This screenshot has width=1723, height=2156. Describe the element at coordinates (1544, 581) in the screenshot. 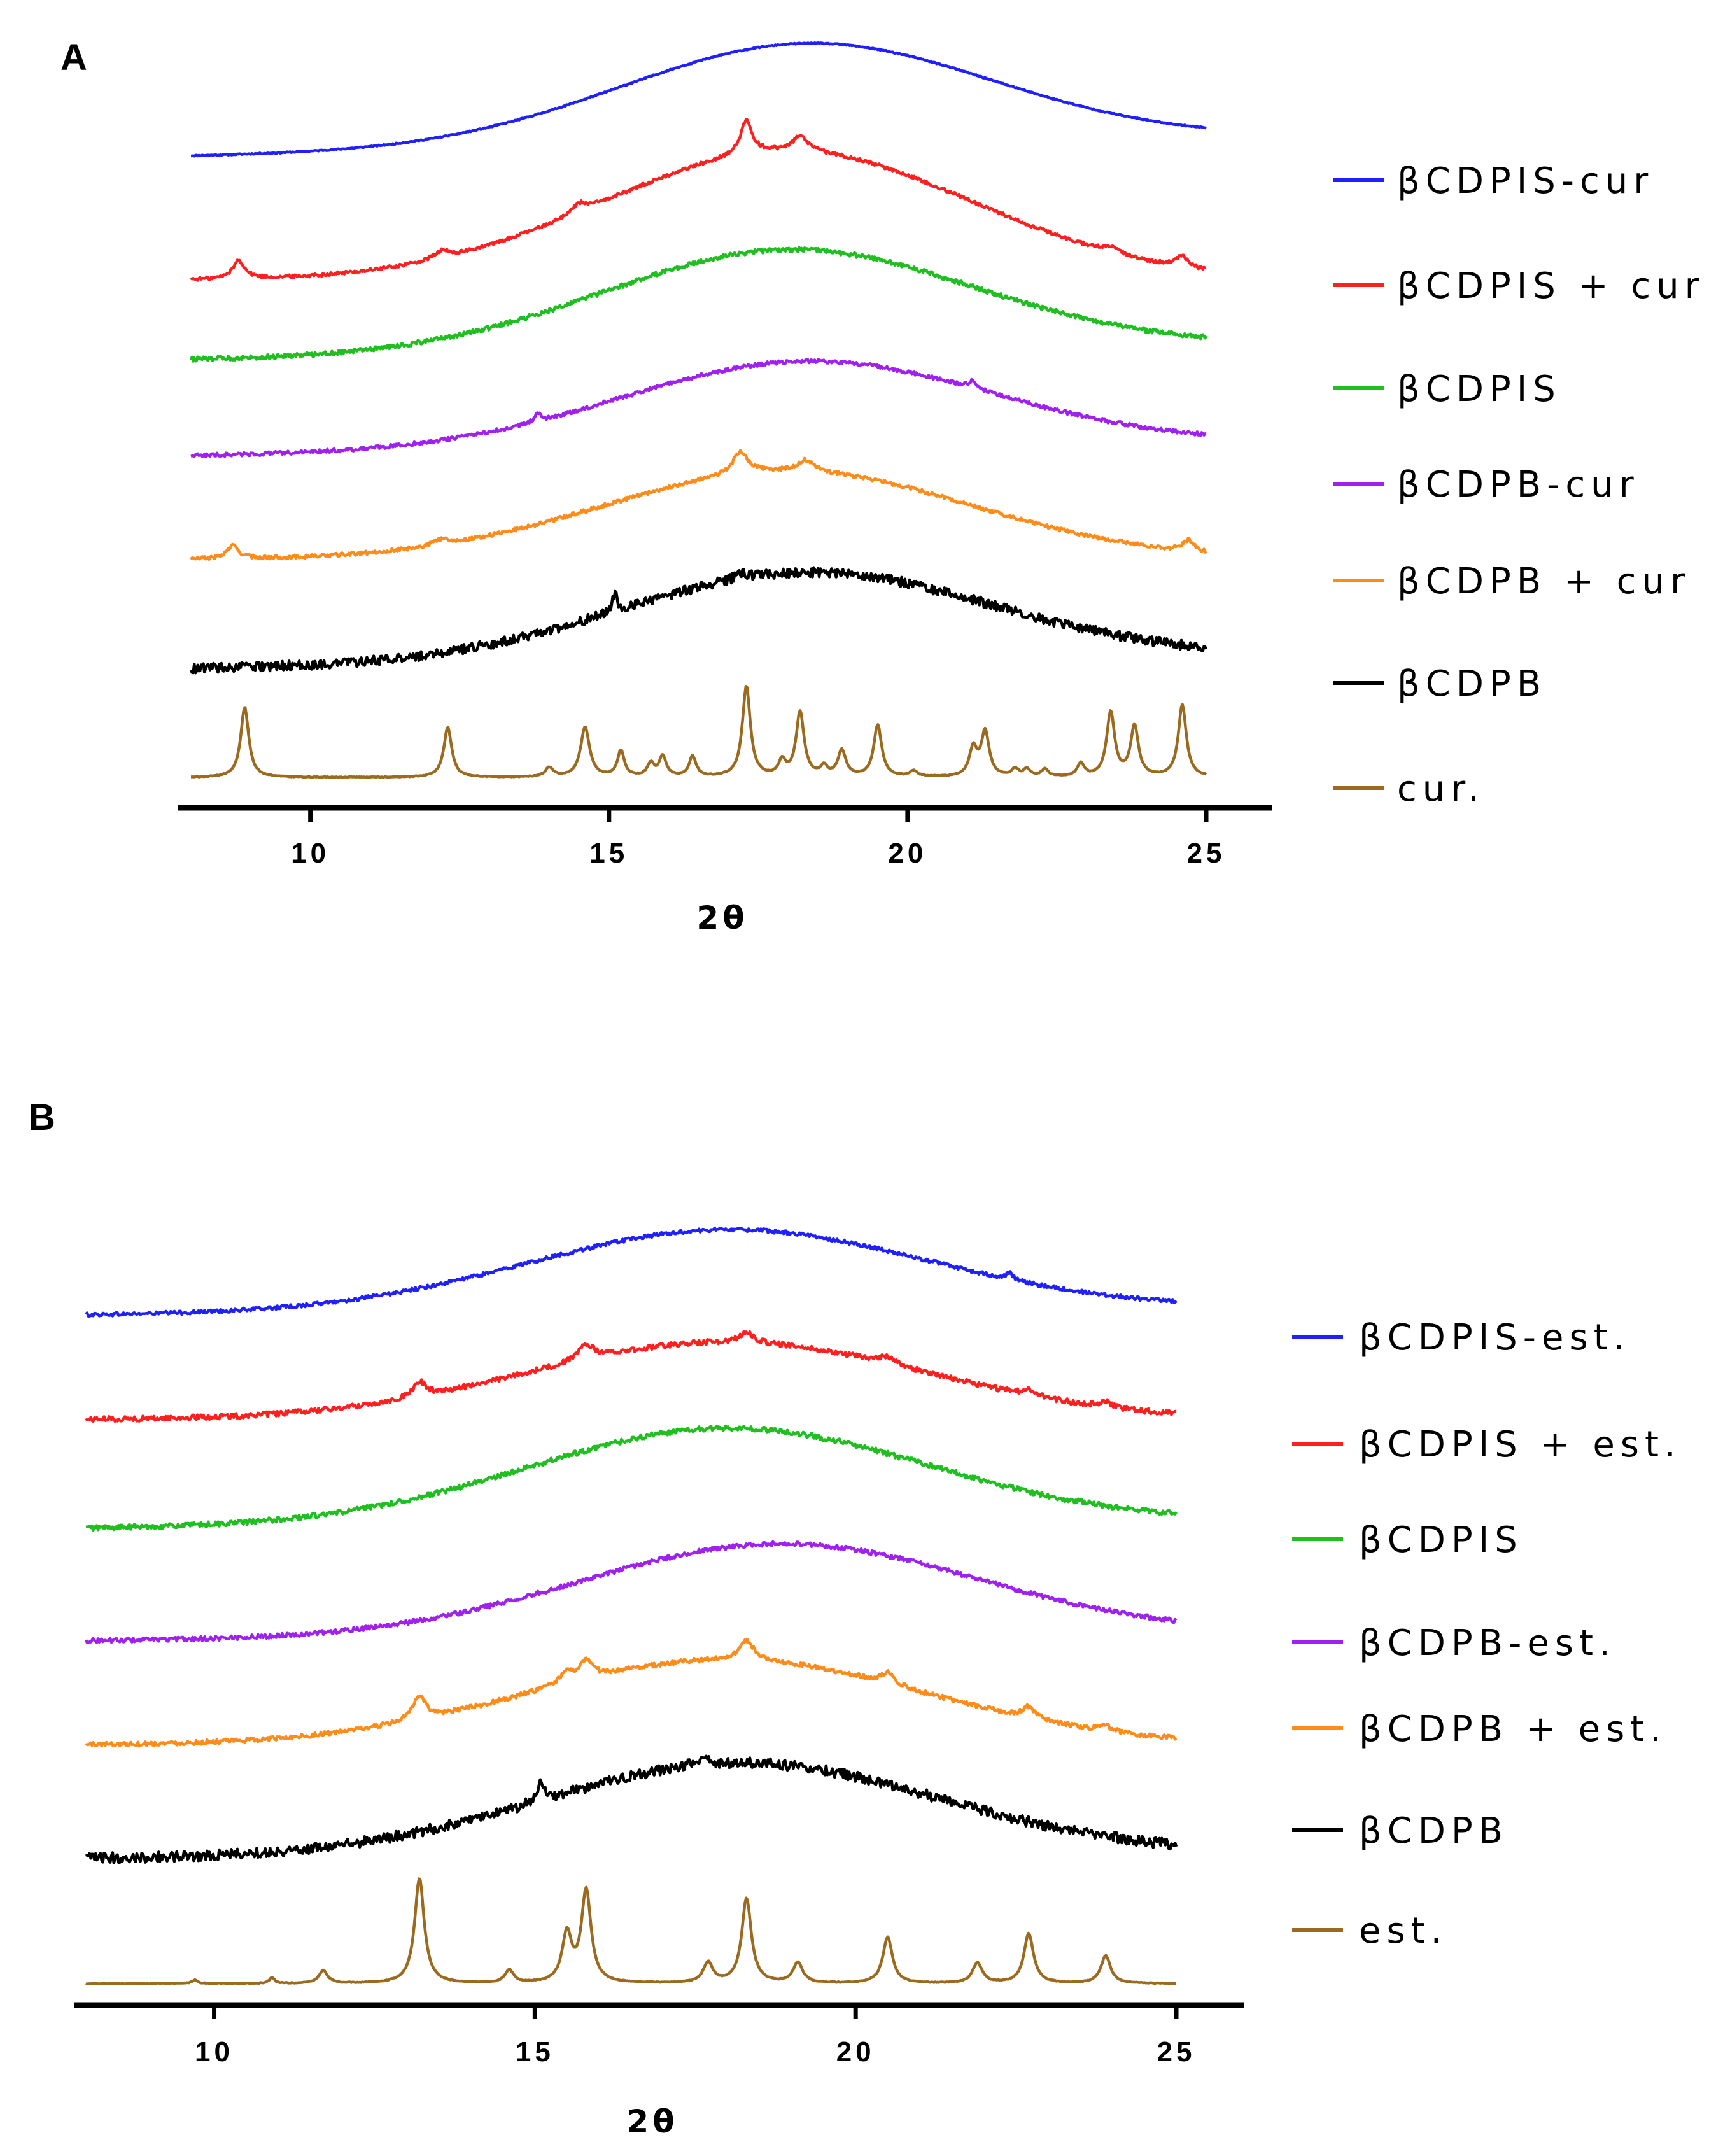

I see `legend-label: βCDPB + cur` at that location.